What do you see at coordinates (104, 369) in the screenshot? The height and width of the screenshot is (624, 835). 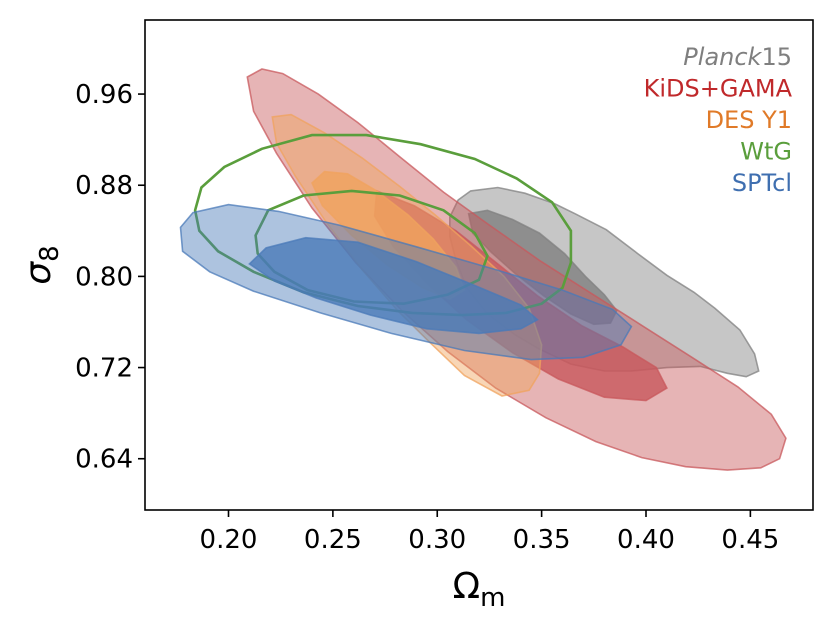 I see `y-tick-label: 0.72` at bounding box center [104, 369].